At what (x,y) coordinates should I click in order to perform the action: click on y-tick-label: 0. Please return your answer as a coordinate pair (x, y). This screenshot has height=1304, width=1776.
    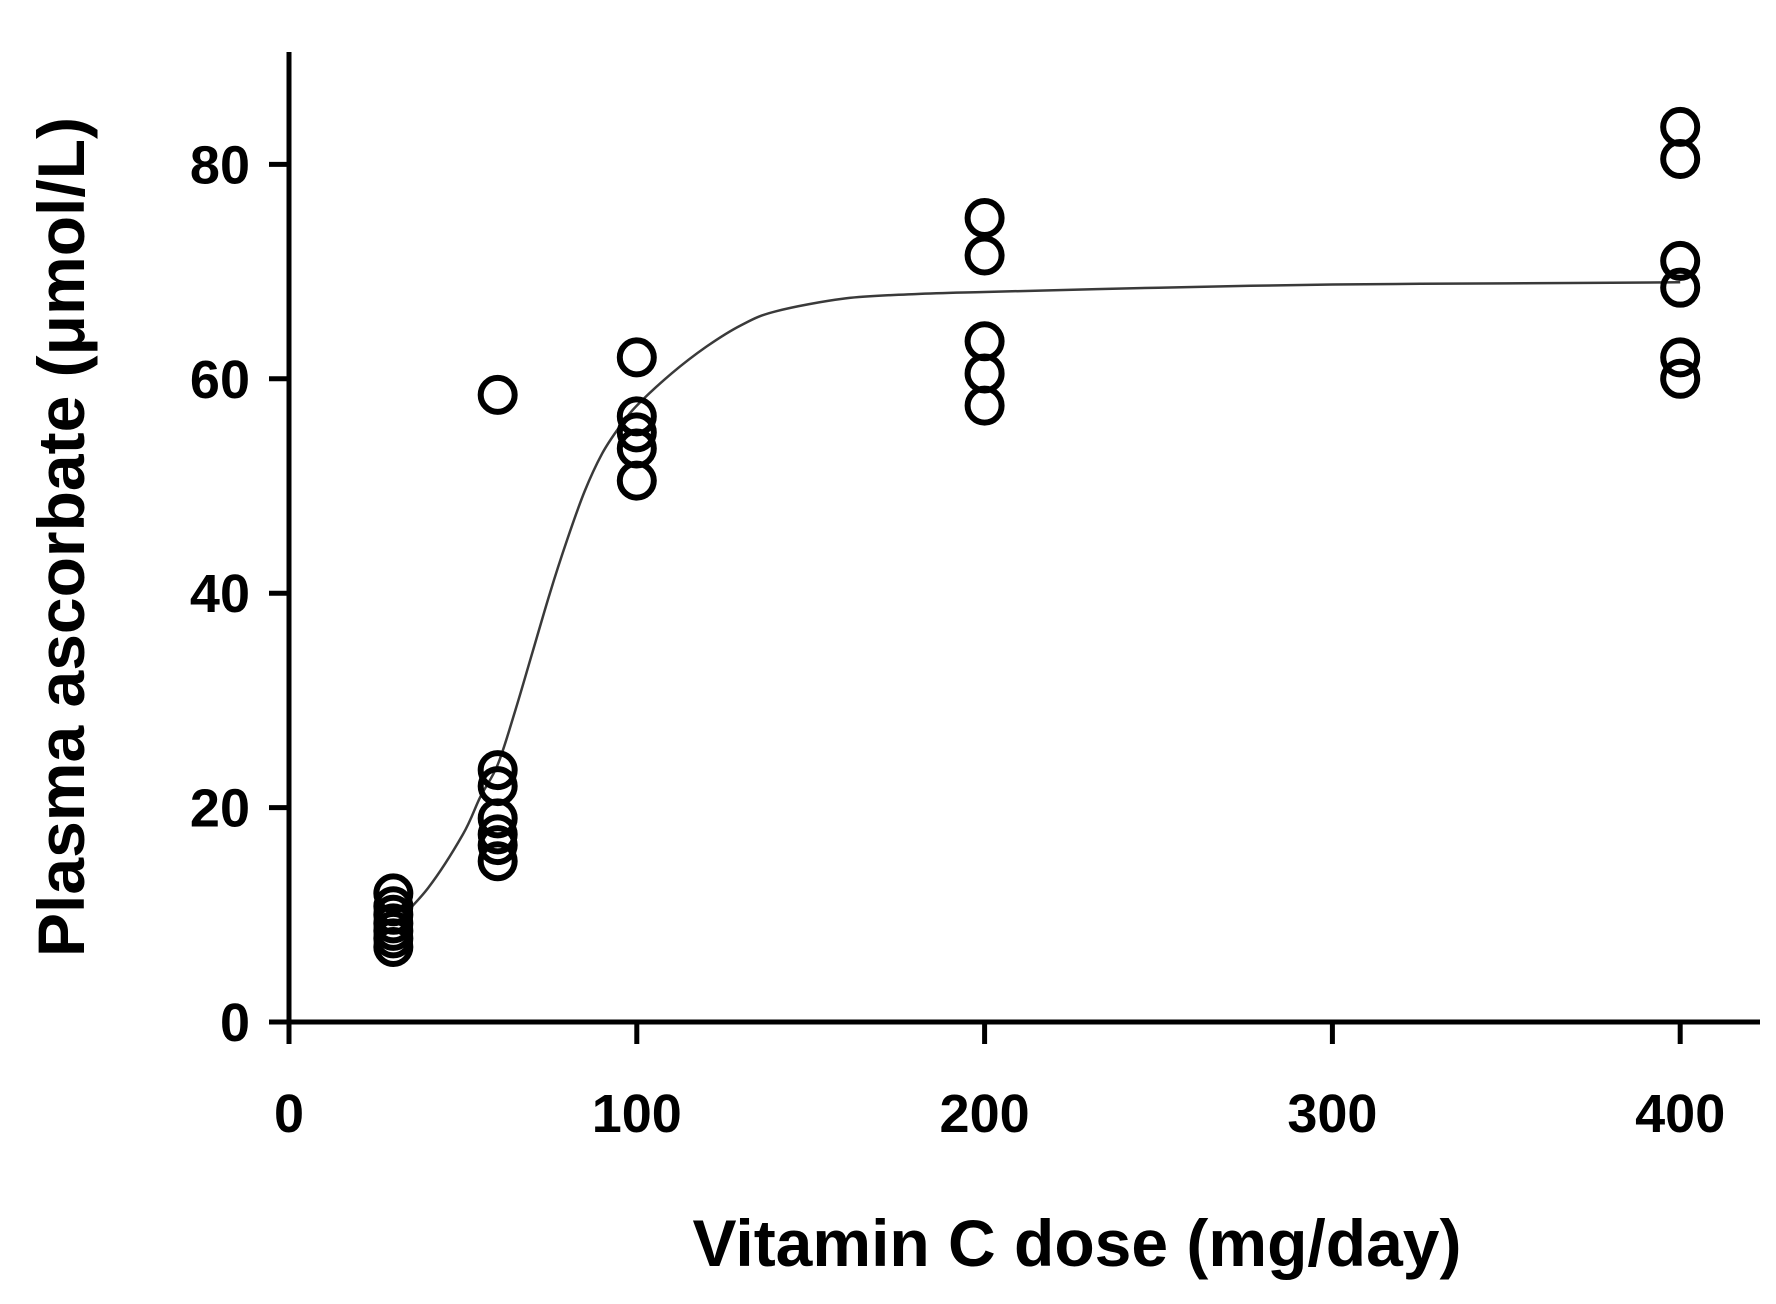
    Looking at the image, I should click on (235, 1023).